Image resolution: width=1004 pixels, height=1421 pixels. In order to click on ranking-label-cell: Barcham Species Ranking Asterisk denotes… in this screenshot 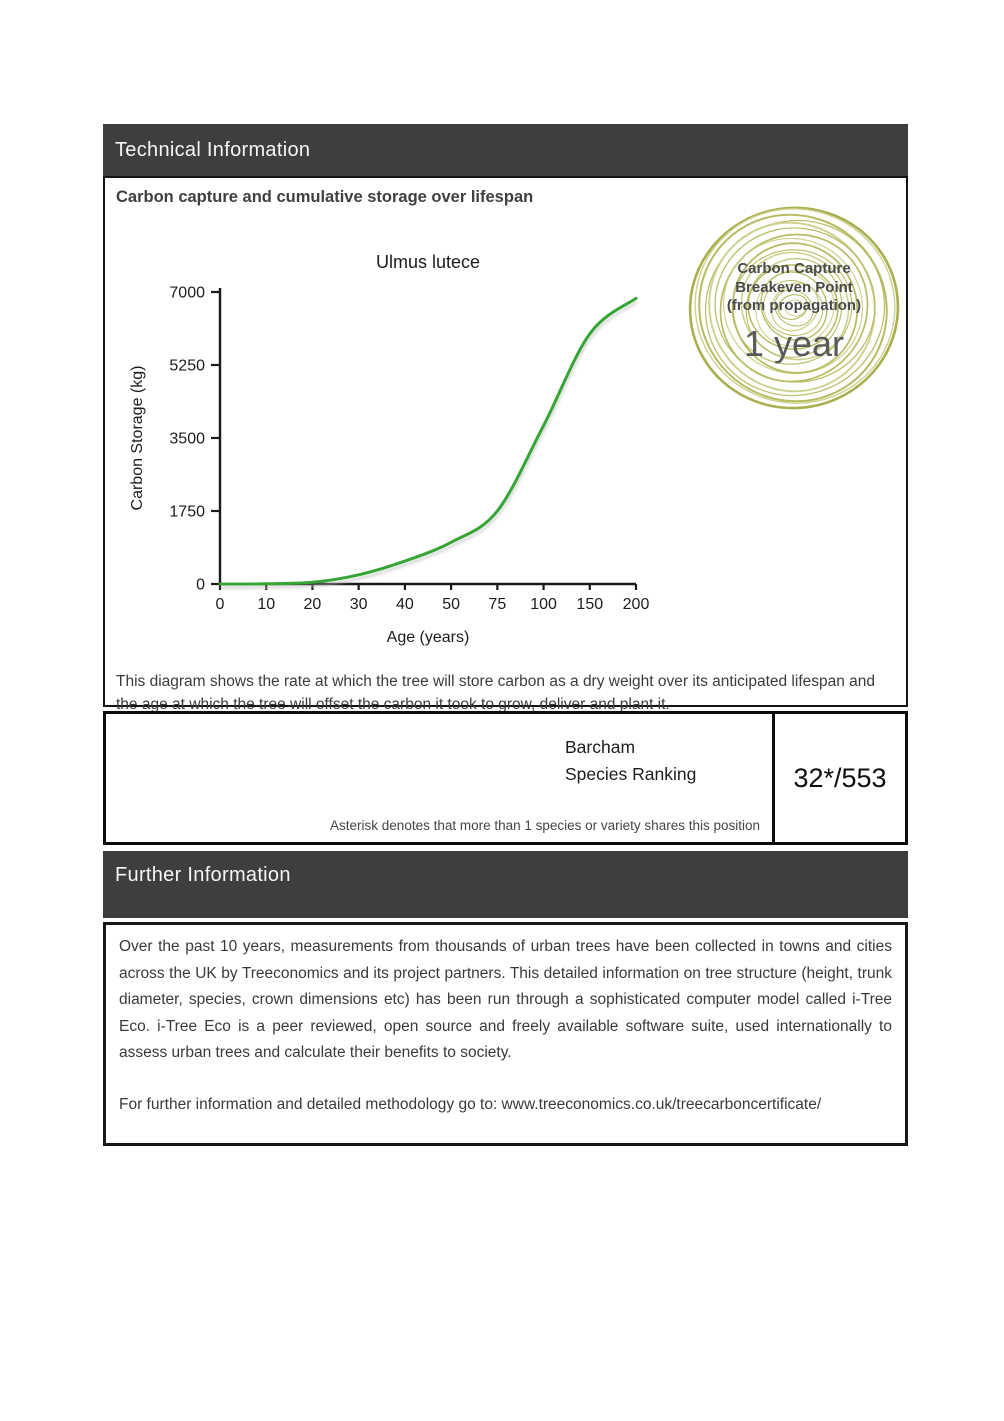, I will do `click(439, 778)`.